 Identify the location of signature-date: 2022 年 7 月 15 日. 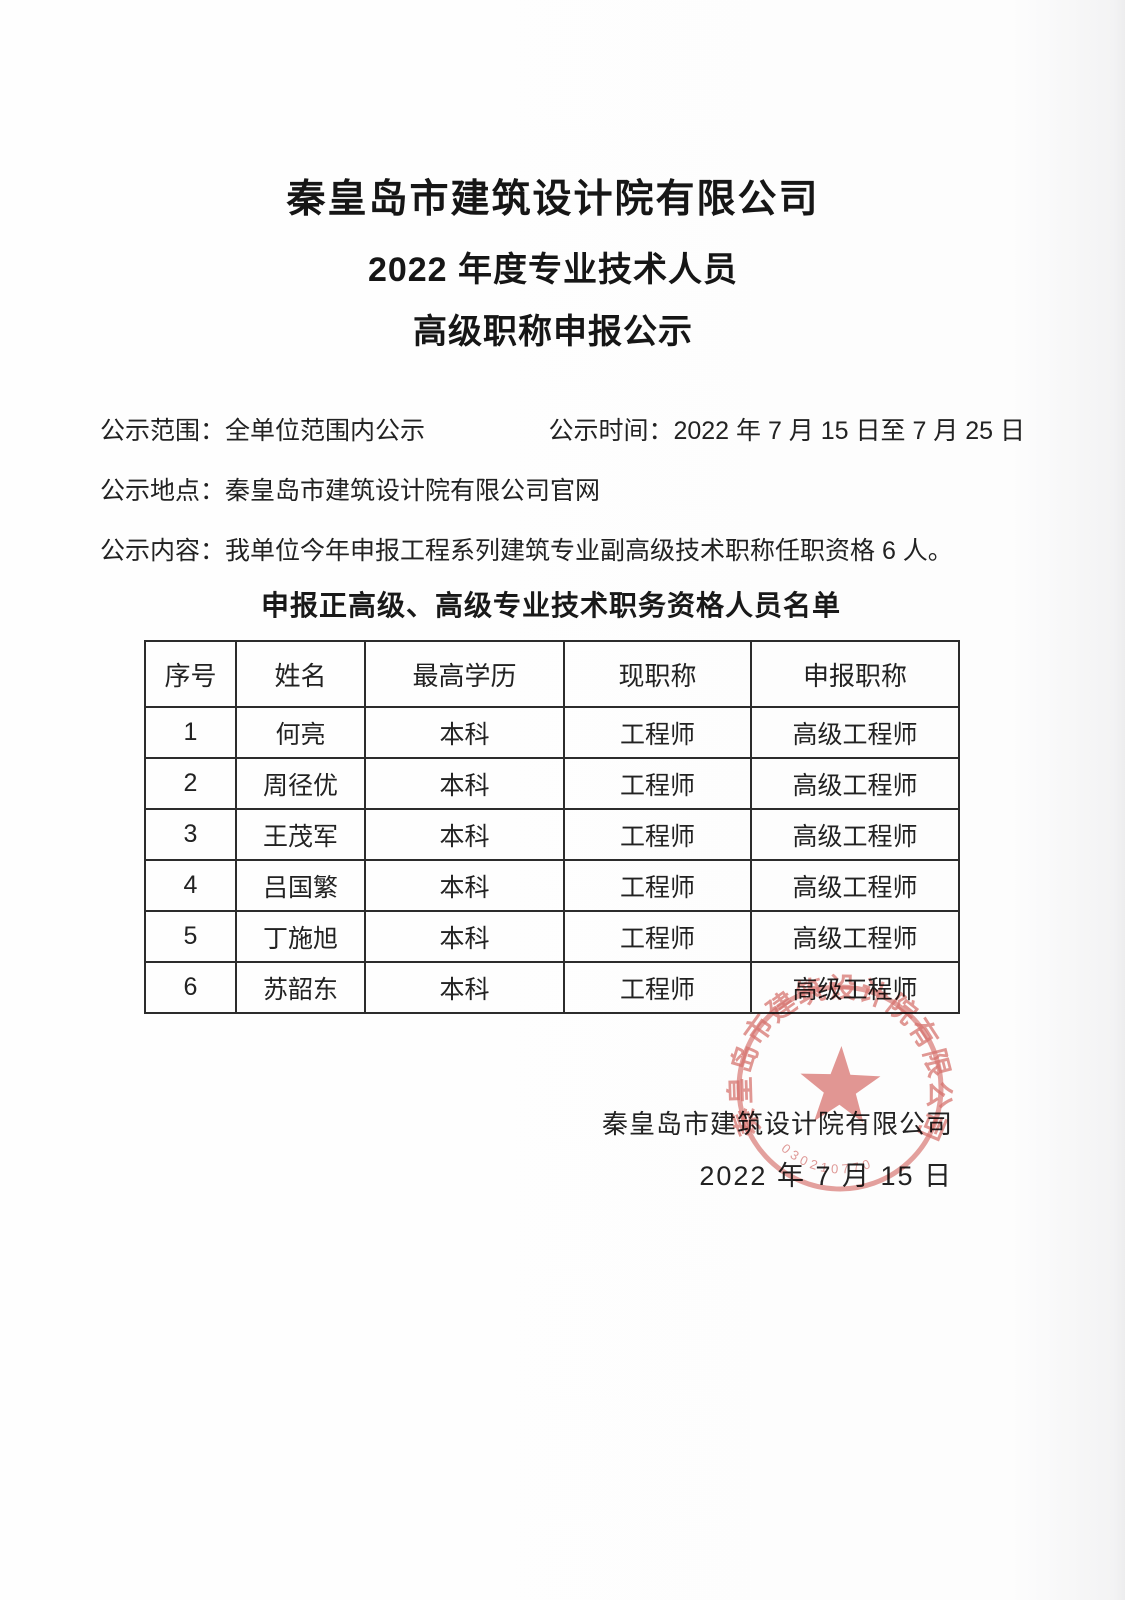
(826, 1176).